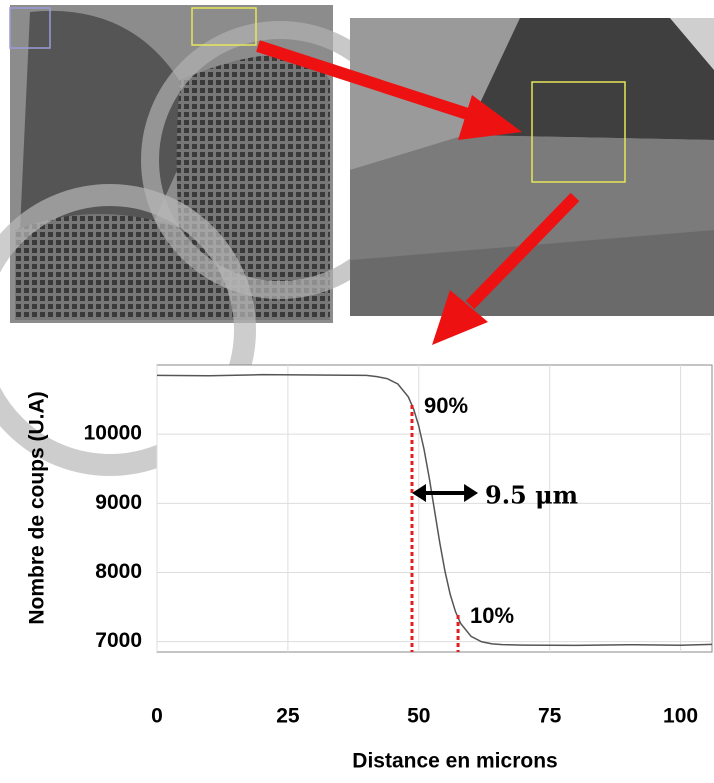  Describe the element at coordinates (118, 640) in the screenshot. I see `y-tick-label: 7000` at that location.